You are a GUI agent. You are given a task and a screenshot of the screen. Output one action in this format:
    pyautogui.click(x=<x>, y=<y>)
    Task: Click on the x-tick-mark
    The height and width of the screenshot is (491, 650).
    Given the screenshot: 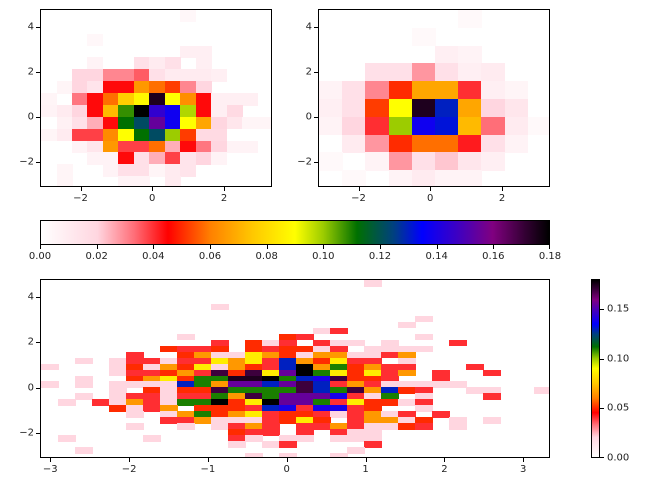 What is the action you would take?
    pyautogui.click(x=287, y=460)
    